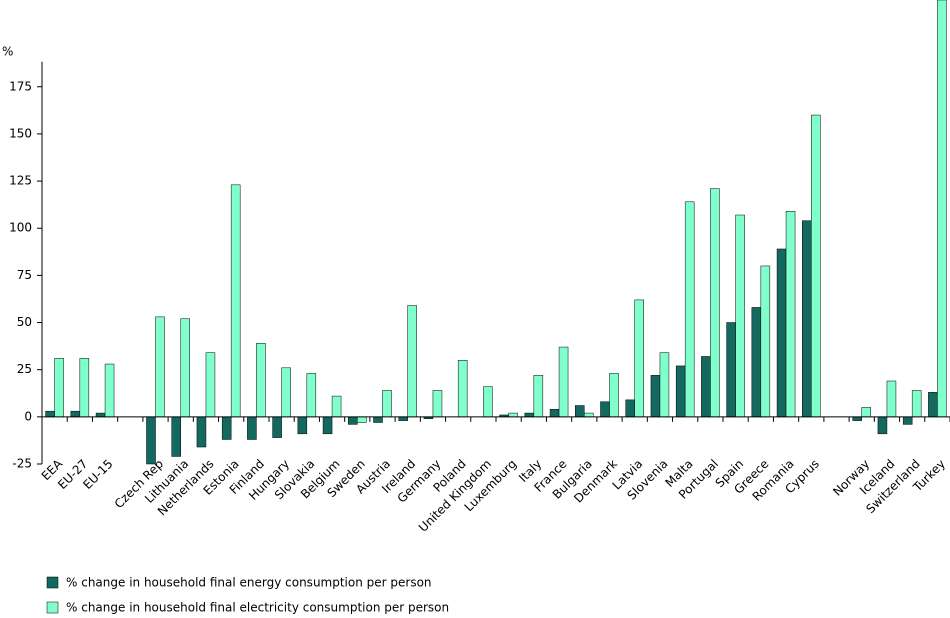 This screenshot has width=950, height=618. Describe the element at coordinates (7, 52) in the screenshot. I see `y-axis-label: %` at that location.